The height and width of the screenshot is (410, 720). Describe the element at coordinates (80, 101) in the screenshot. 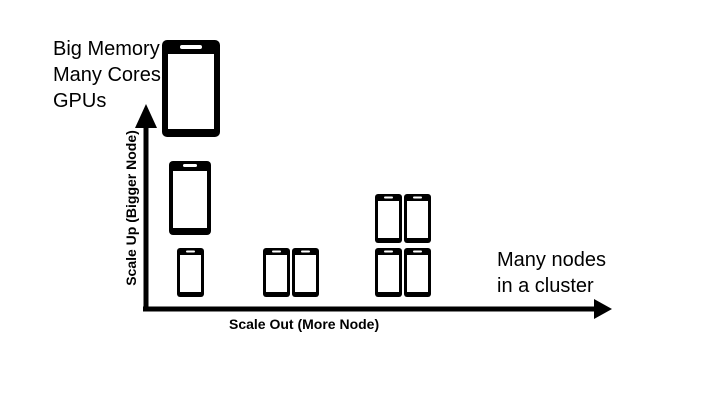

I see `label-gpus: GPUs` at that location.